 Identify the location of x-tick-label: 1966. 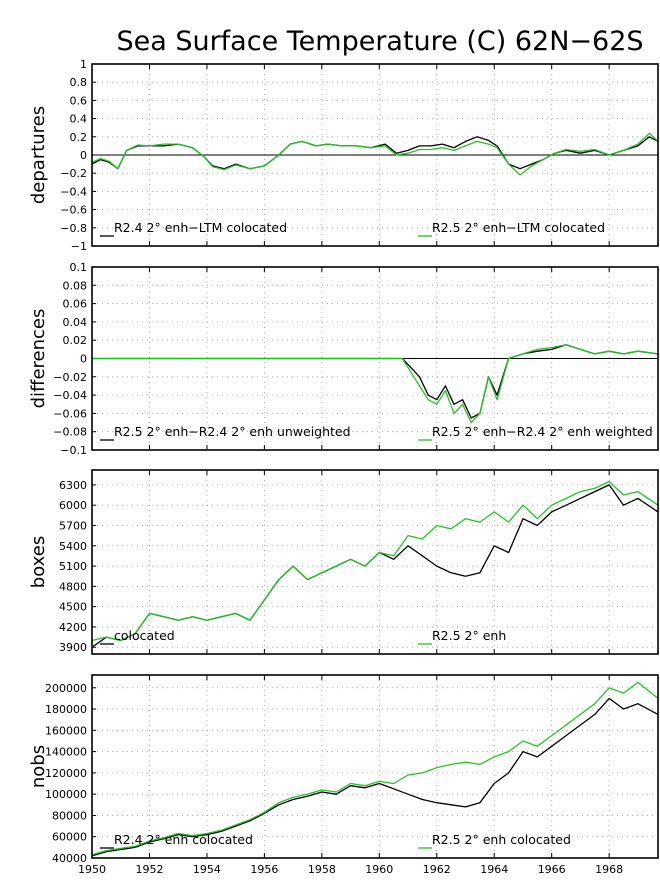
(552, 869).